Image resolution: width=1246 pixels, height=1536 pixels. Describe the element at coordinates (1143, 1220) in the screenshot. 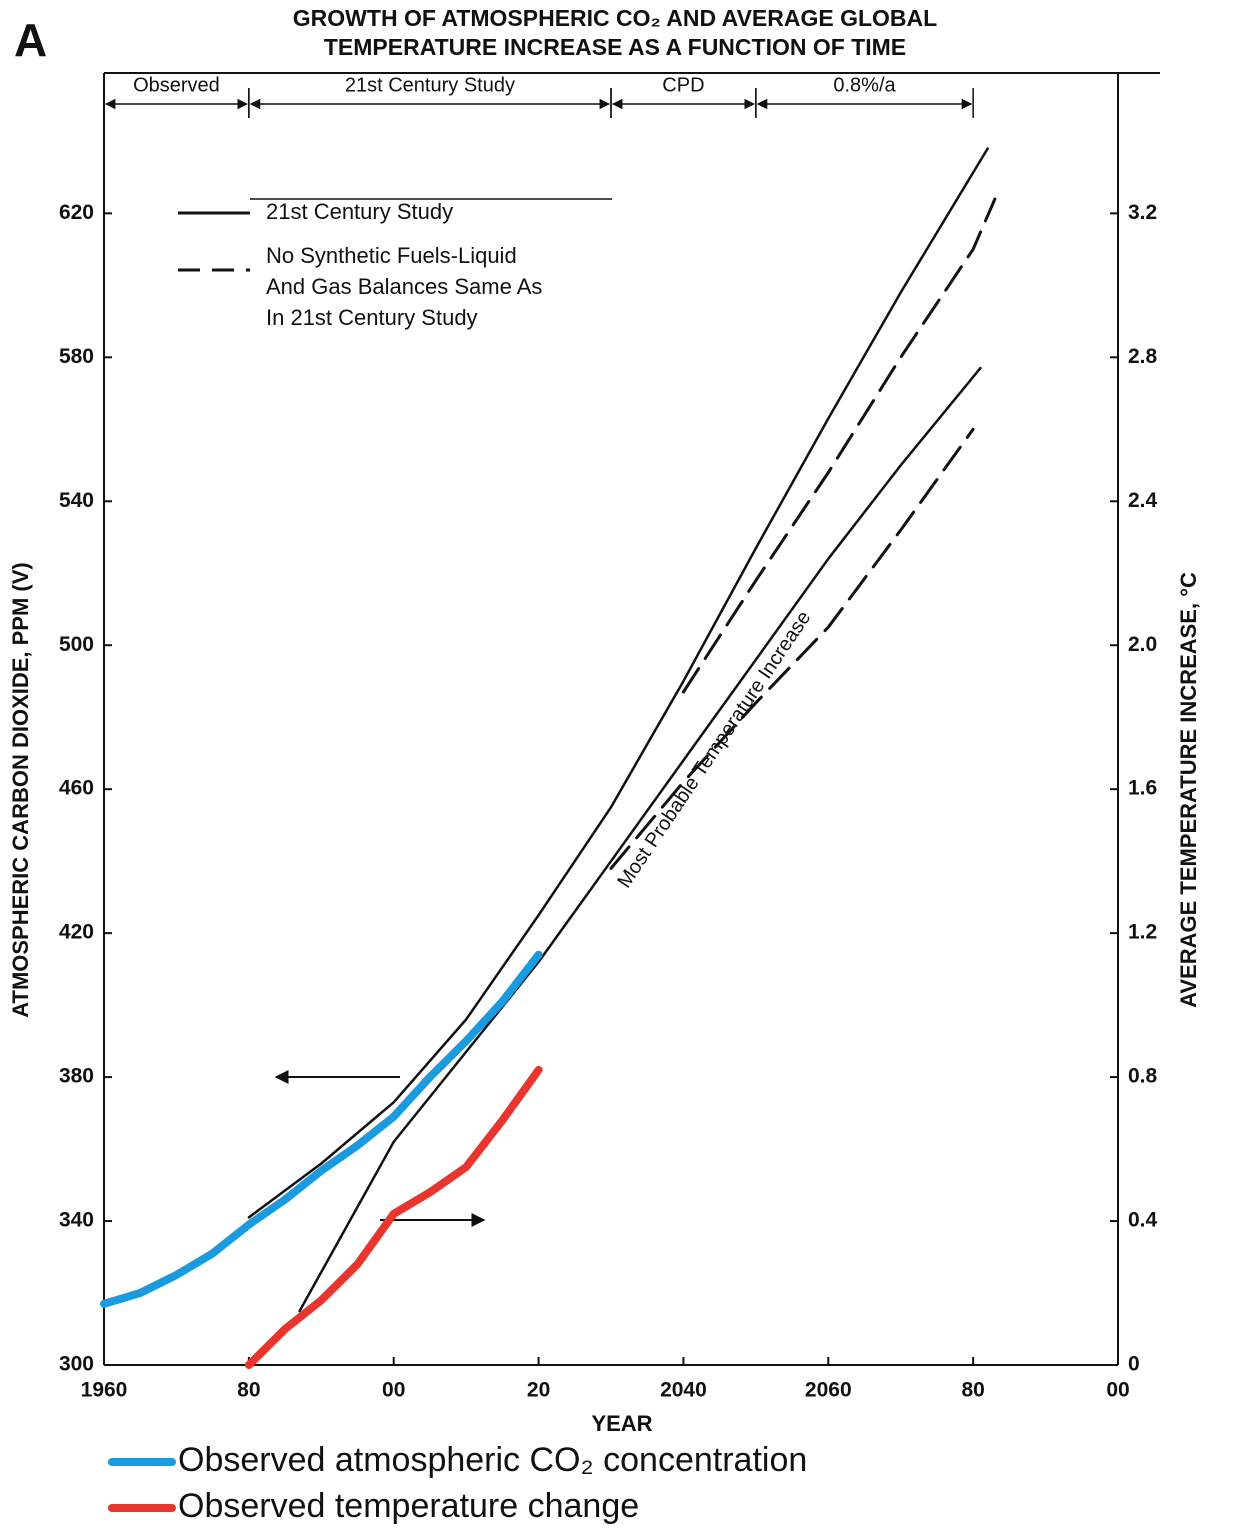

I see `y2-tick-label: 0.4` at that location.